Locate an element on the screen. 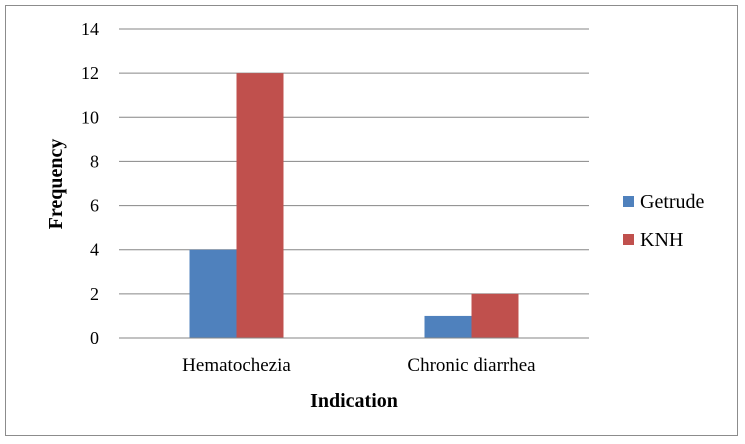  x-category-label: Chronic diarrhea is located at coordinates (471, 365).